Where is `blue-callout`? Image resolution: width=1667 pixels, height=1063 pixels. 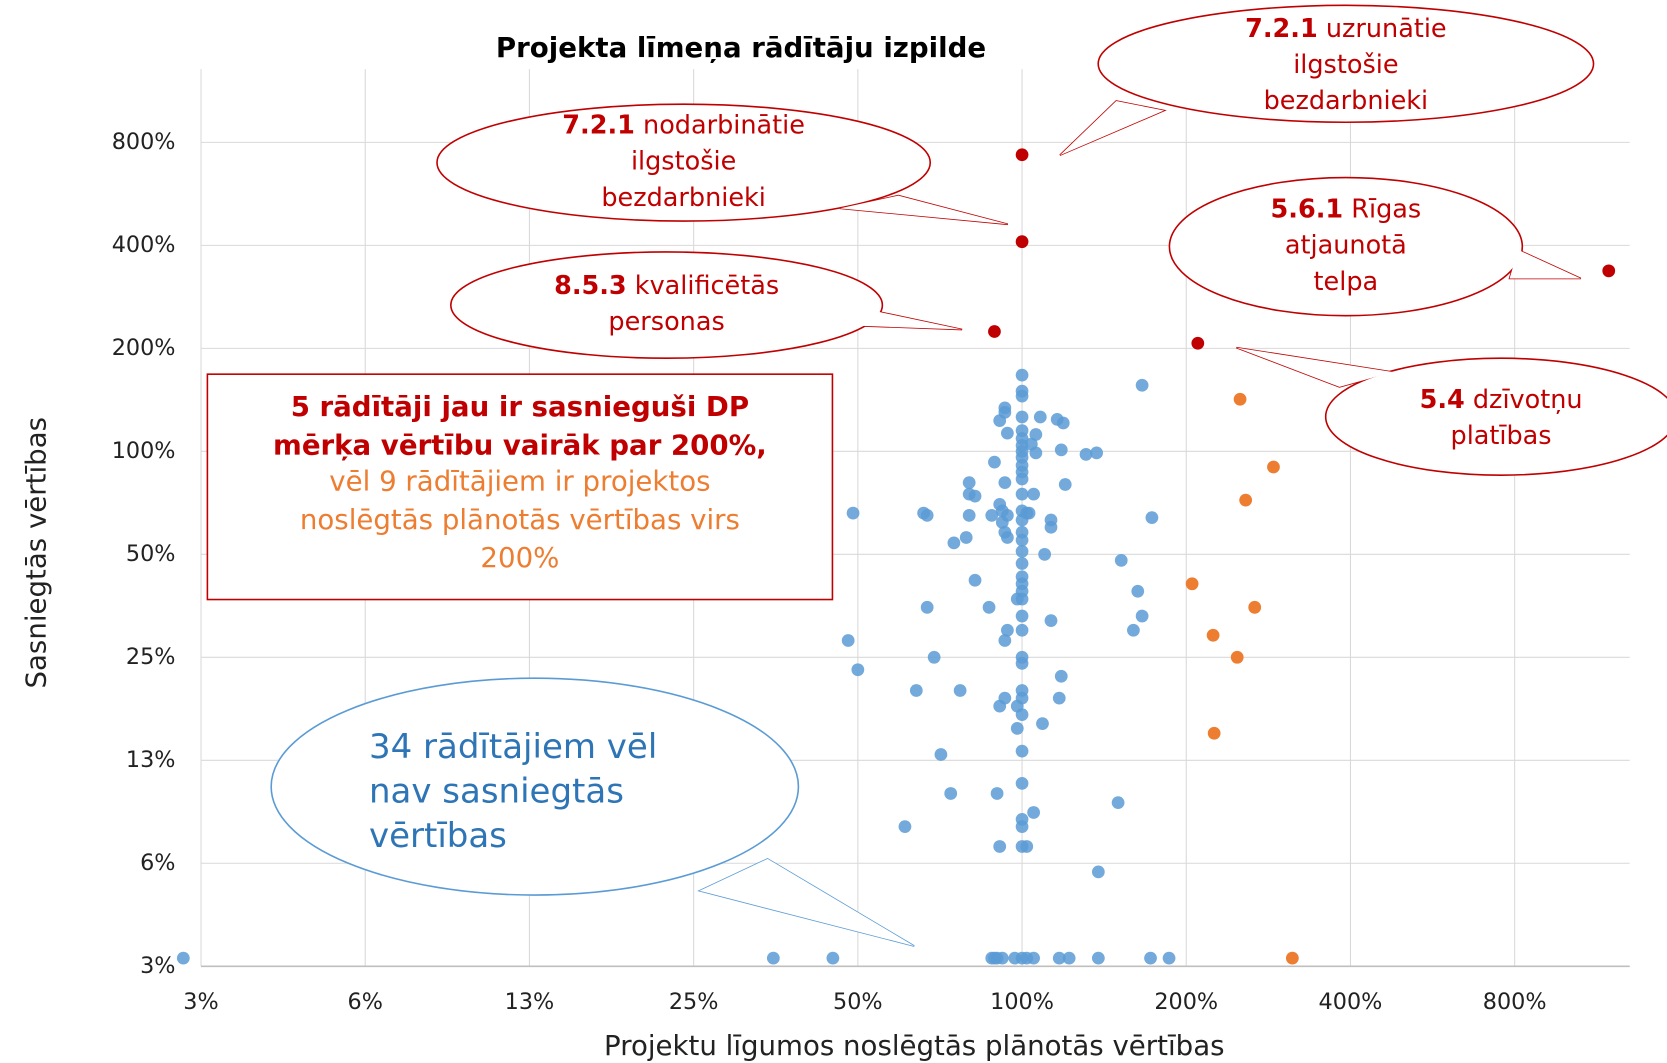 blue-callout is located at coordinates (535, 786).